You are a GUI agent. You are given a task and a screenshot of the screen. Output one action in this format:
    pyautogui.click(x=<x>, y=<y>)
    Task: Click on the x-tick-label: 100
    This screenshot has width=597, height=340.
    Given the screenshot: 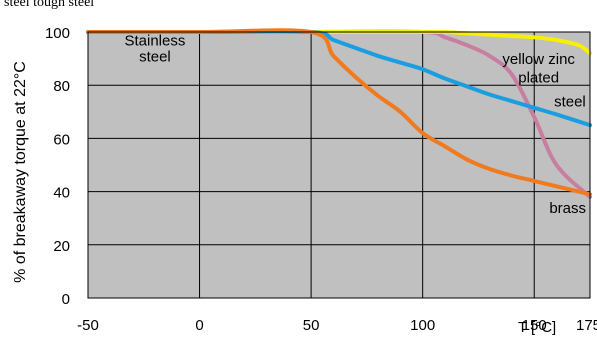 What is the action you would take?
    pyautogui.click(x=422, y=325)
    